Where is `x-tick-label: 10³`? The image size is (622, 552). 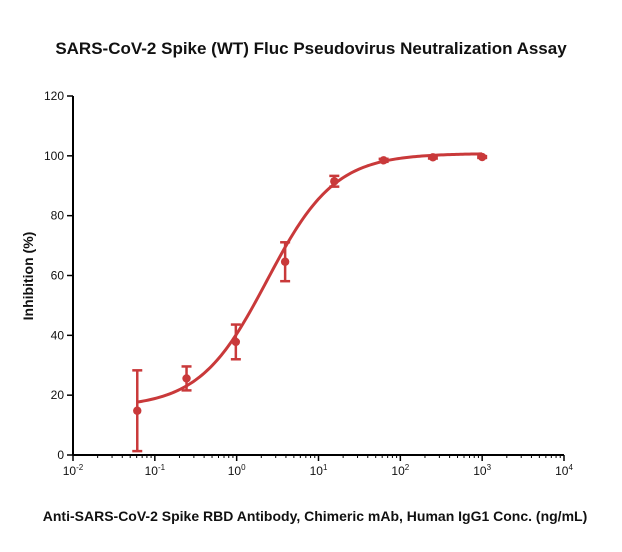 x-tick-label: 10³ is located at coordinates (482, 470).